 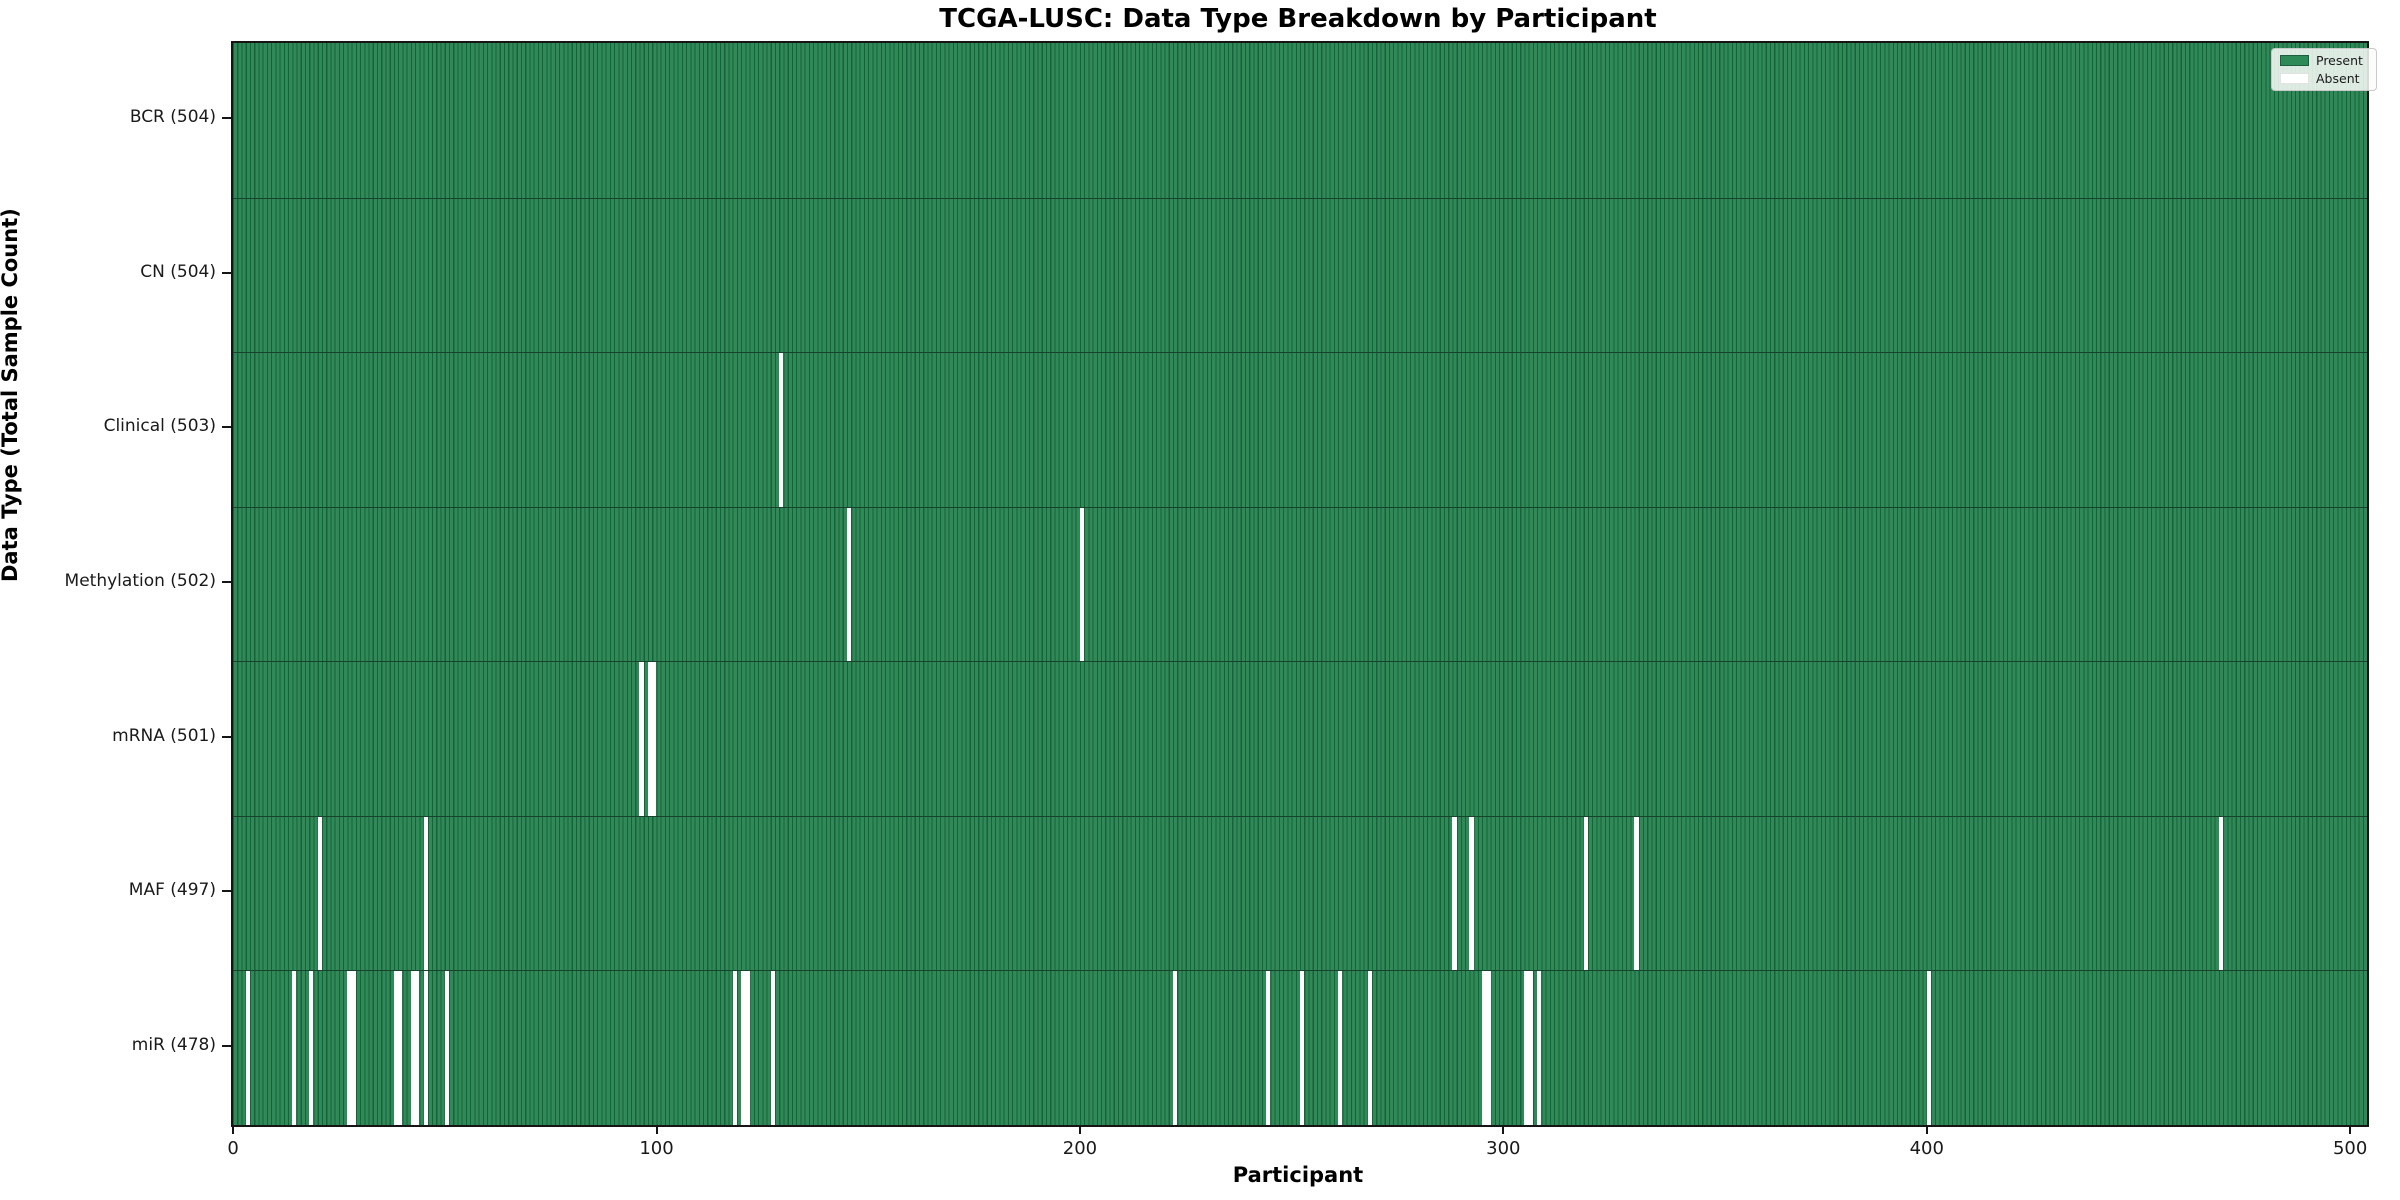 I want to click on present-swatch, so click(x=2294, y=60).